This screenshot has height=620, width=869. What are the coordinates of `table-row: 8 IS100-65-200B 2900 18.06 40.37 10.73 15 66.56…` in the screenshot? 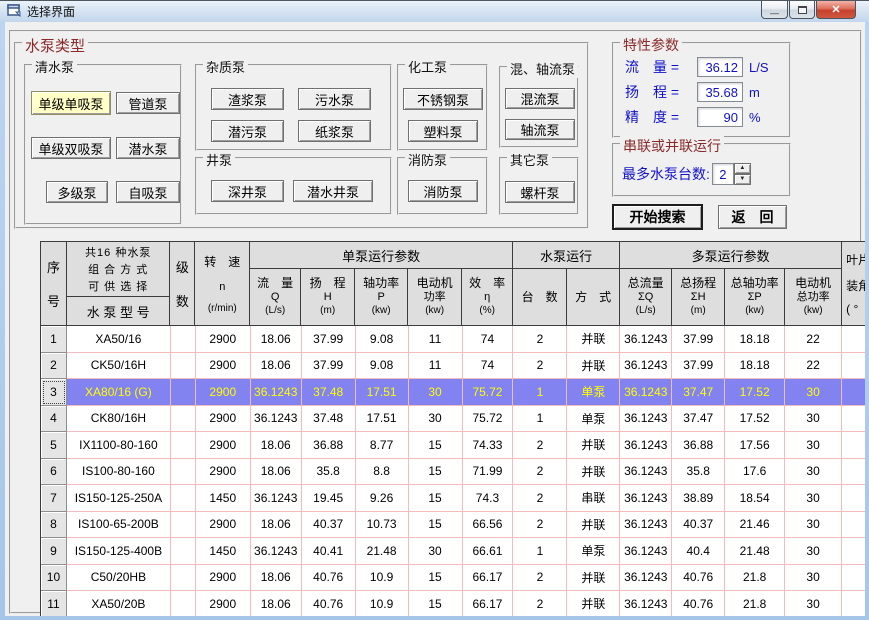 It's located at (453, 524).